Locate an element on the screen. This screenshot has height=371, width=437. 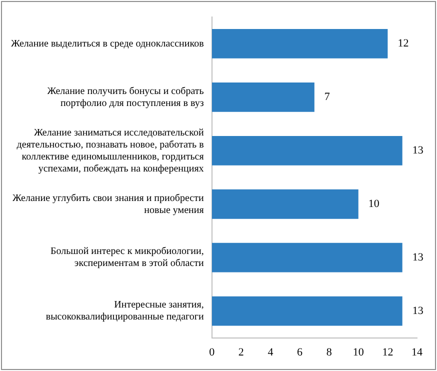
y-tick-label: Желание углубить свои знания и приобрести новые умения is located at coordinates (108, 204).